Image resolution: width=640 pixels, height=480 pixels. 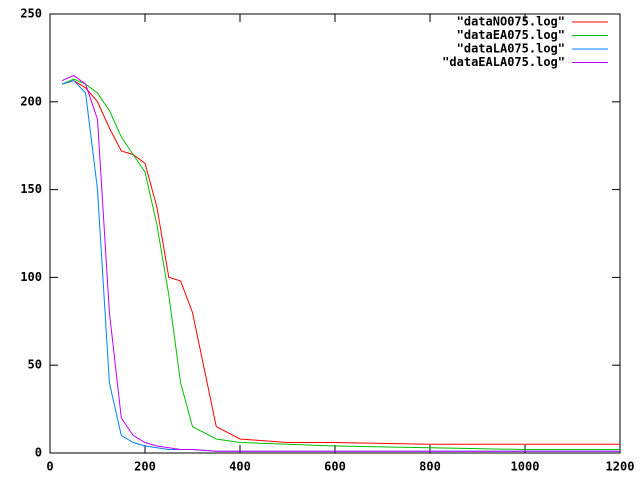 What do you see at coordinates (35, 365) in the screenshot?
I see `y-tick-label: 50` at bounding box center [35, 365].